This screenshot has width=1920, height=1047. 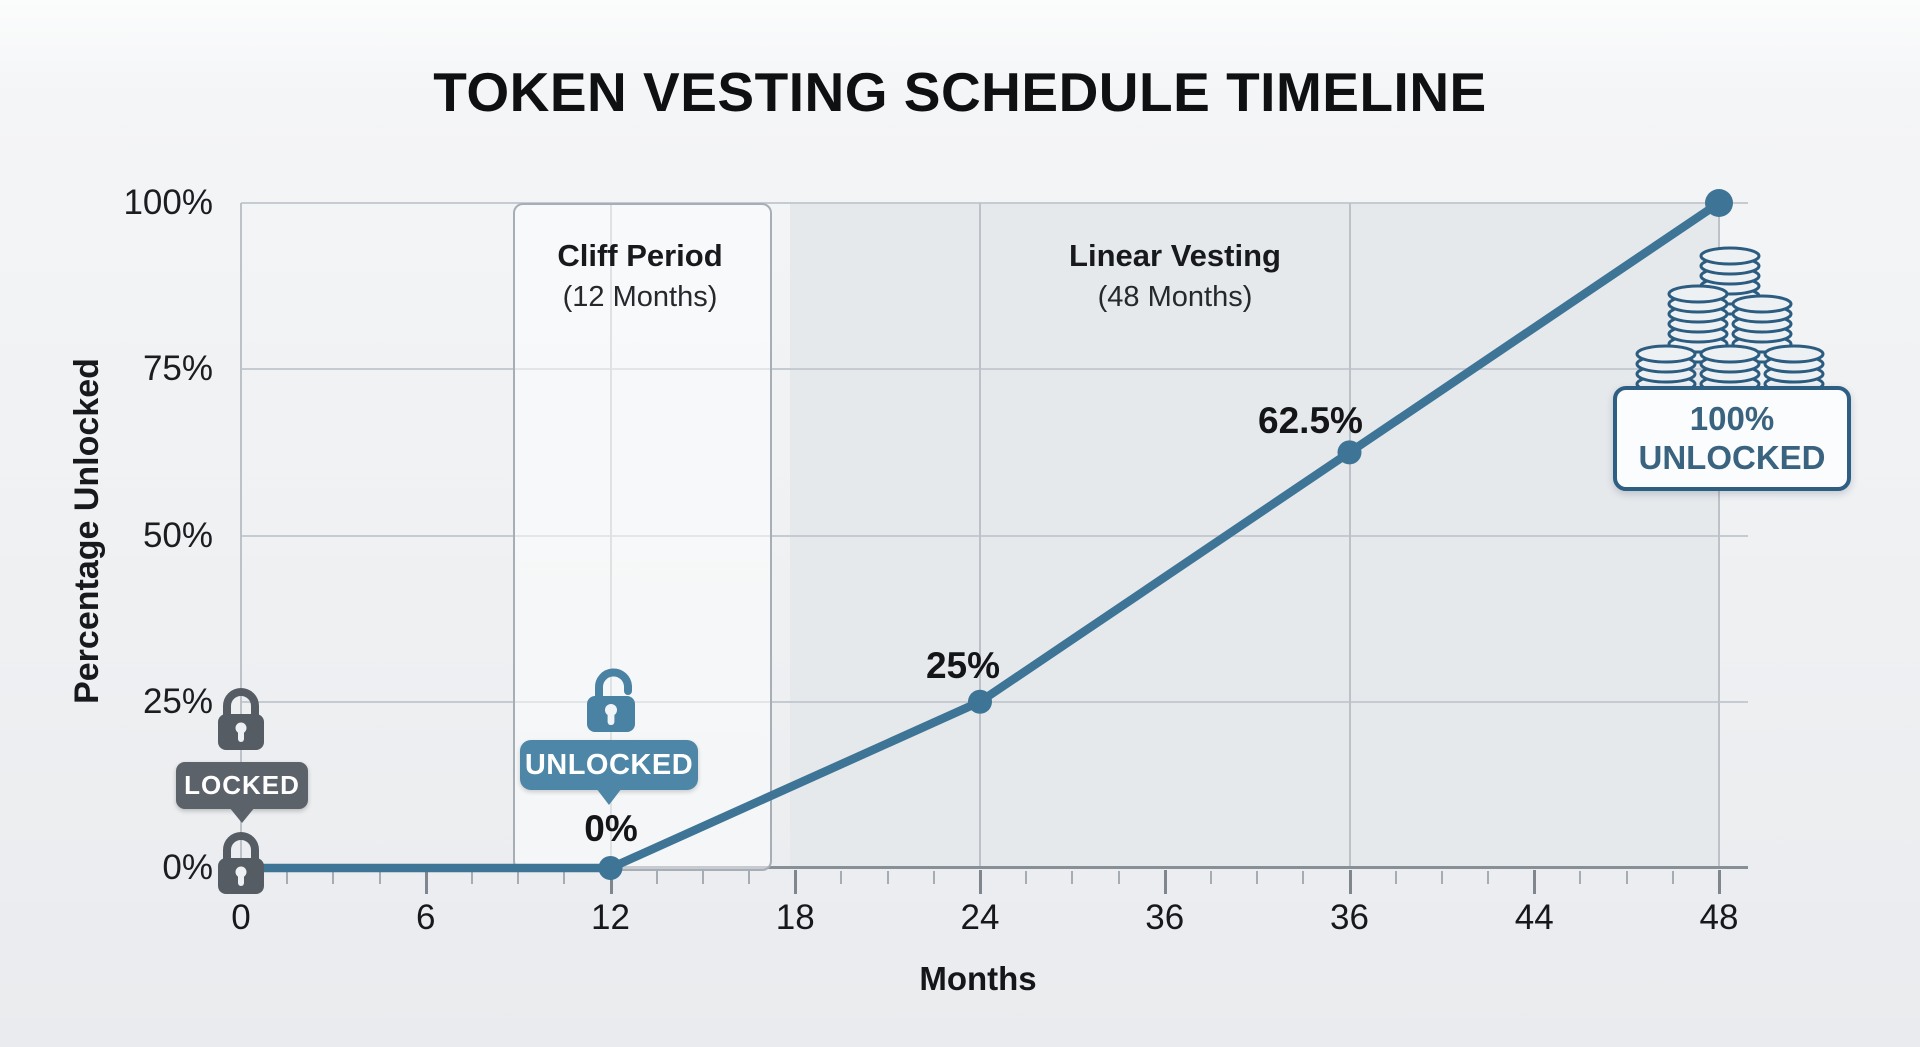 I want to click on x-axis-title: Months, so click(x=978, y=978).